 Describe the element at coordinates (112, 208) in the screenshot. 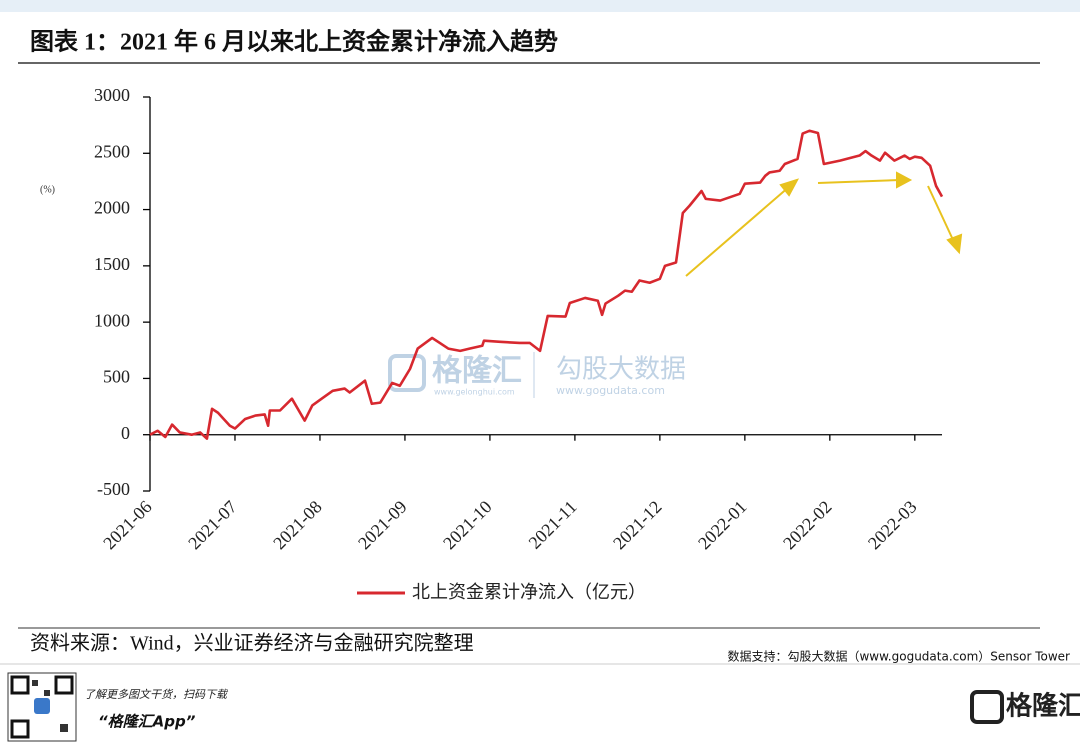

I see `y-tick-label: 2000` at that location.